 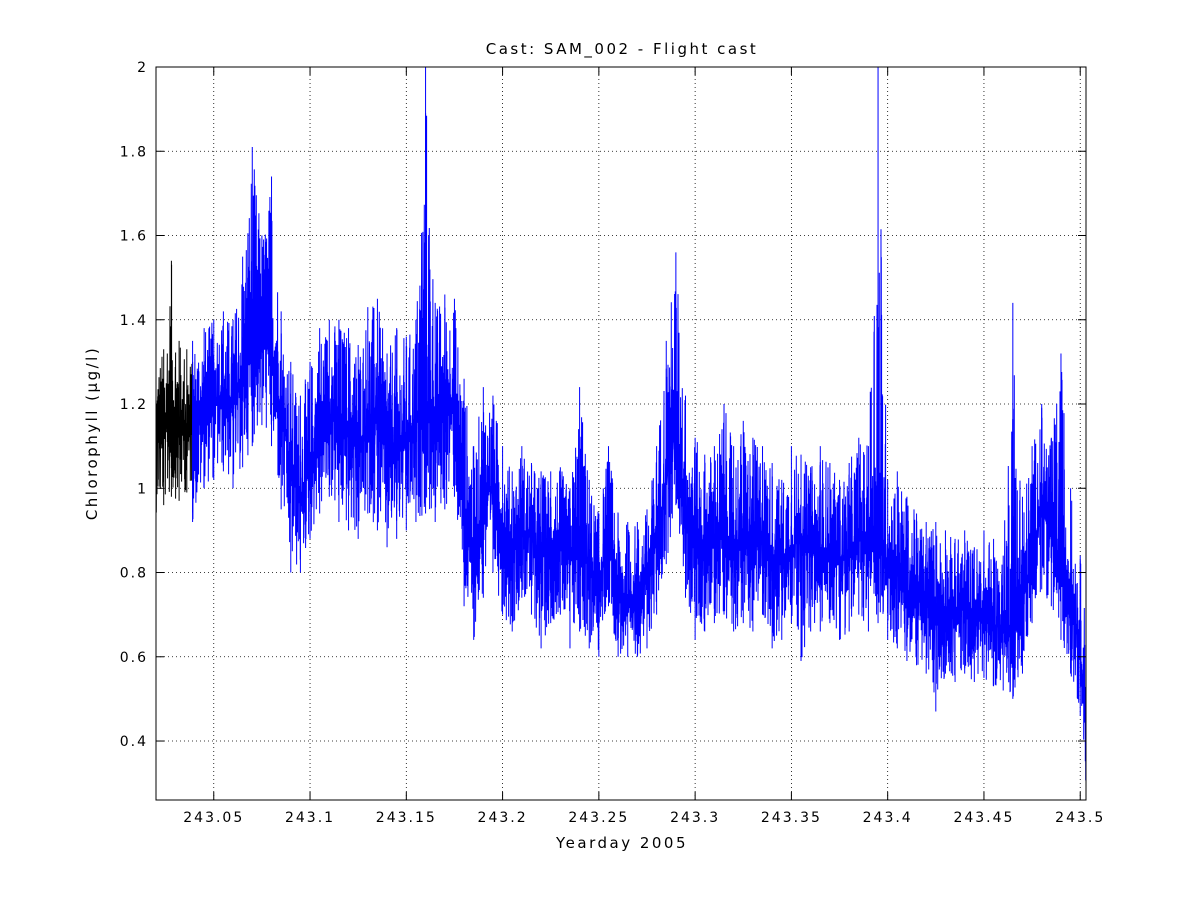 What do you see at coordinates (888, 818) in the screenshot?
I see `x-tick-label: 243.4` at bounding box center [888, 818].